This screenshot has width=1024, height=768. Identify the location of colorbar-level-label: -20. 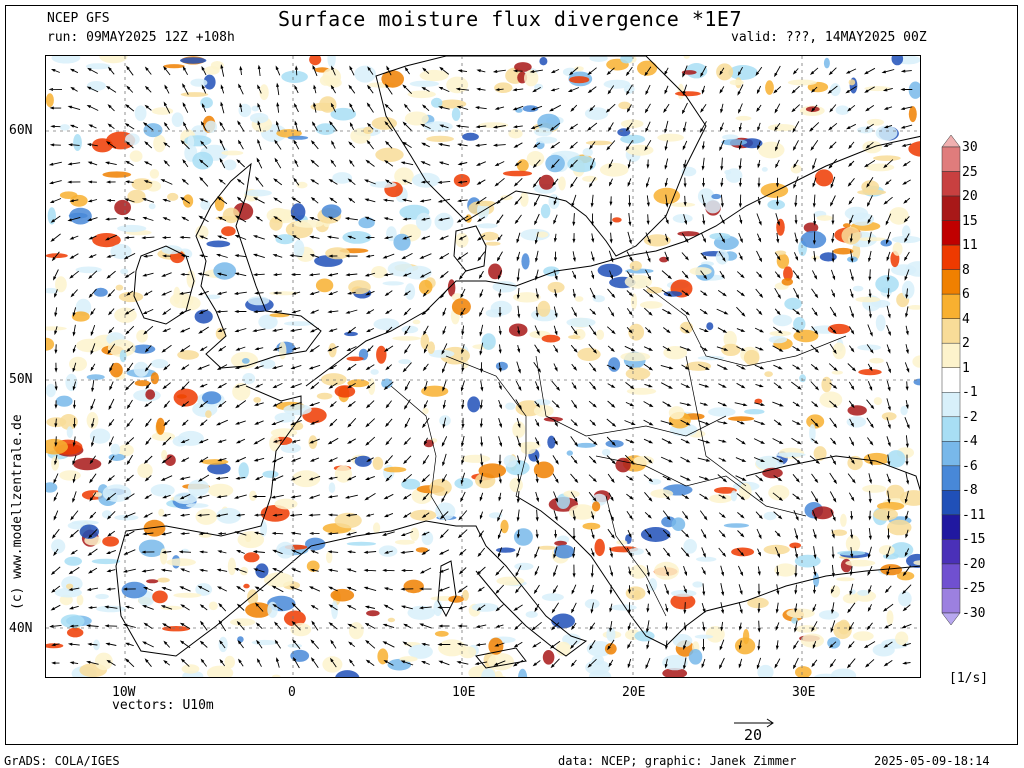
(974, 564).